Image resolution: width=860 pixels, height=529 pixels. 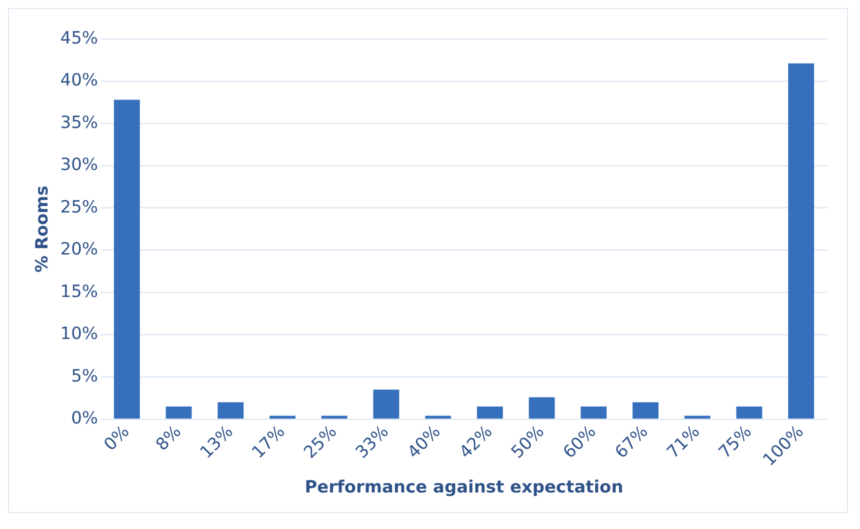 I want to click on y-tick-label: 10%, so click(x=79, y=333).